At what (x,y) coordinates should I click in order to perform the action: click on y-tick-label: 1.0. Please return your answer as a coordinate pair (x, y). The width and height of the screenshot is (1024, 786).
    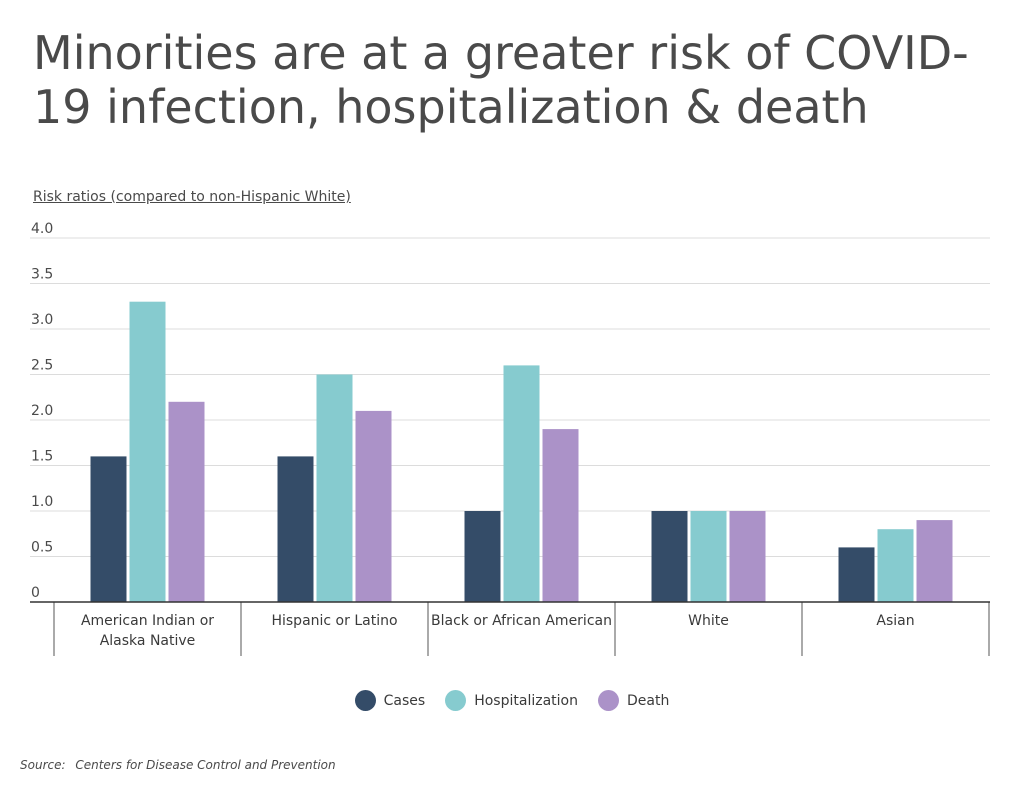
    Looking at the image, I should click on (42, 502).